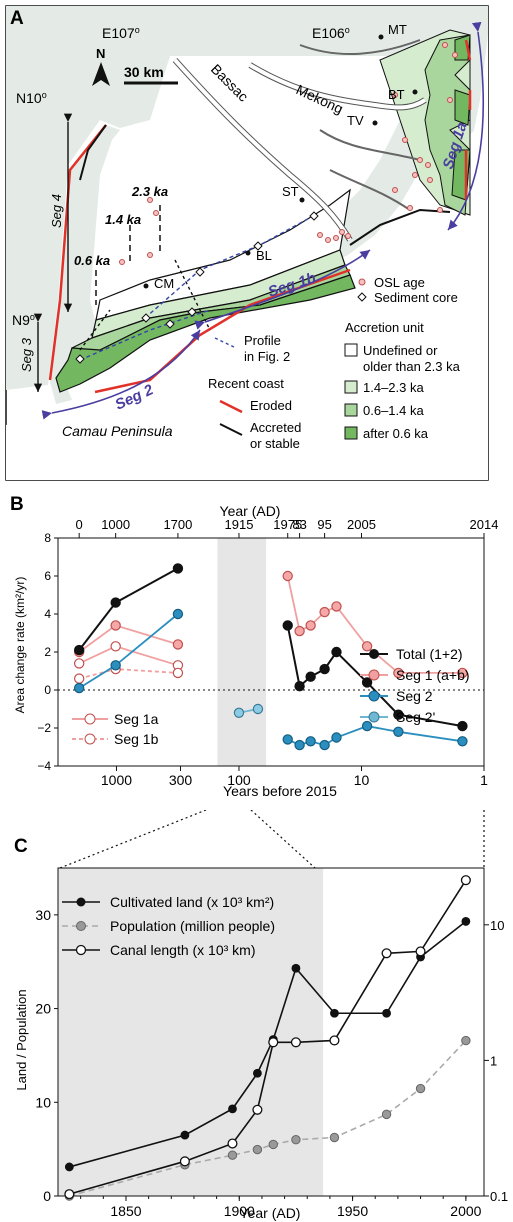 The image size is (513, 1222). I want to click on osl-legend-label: OSL age, so click(399, 282).